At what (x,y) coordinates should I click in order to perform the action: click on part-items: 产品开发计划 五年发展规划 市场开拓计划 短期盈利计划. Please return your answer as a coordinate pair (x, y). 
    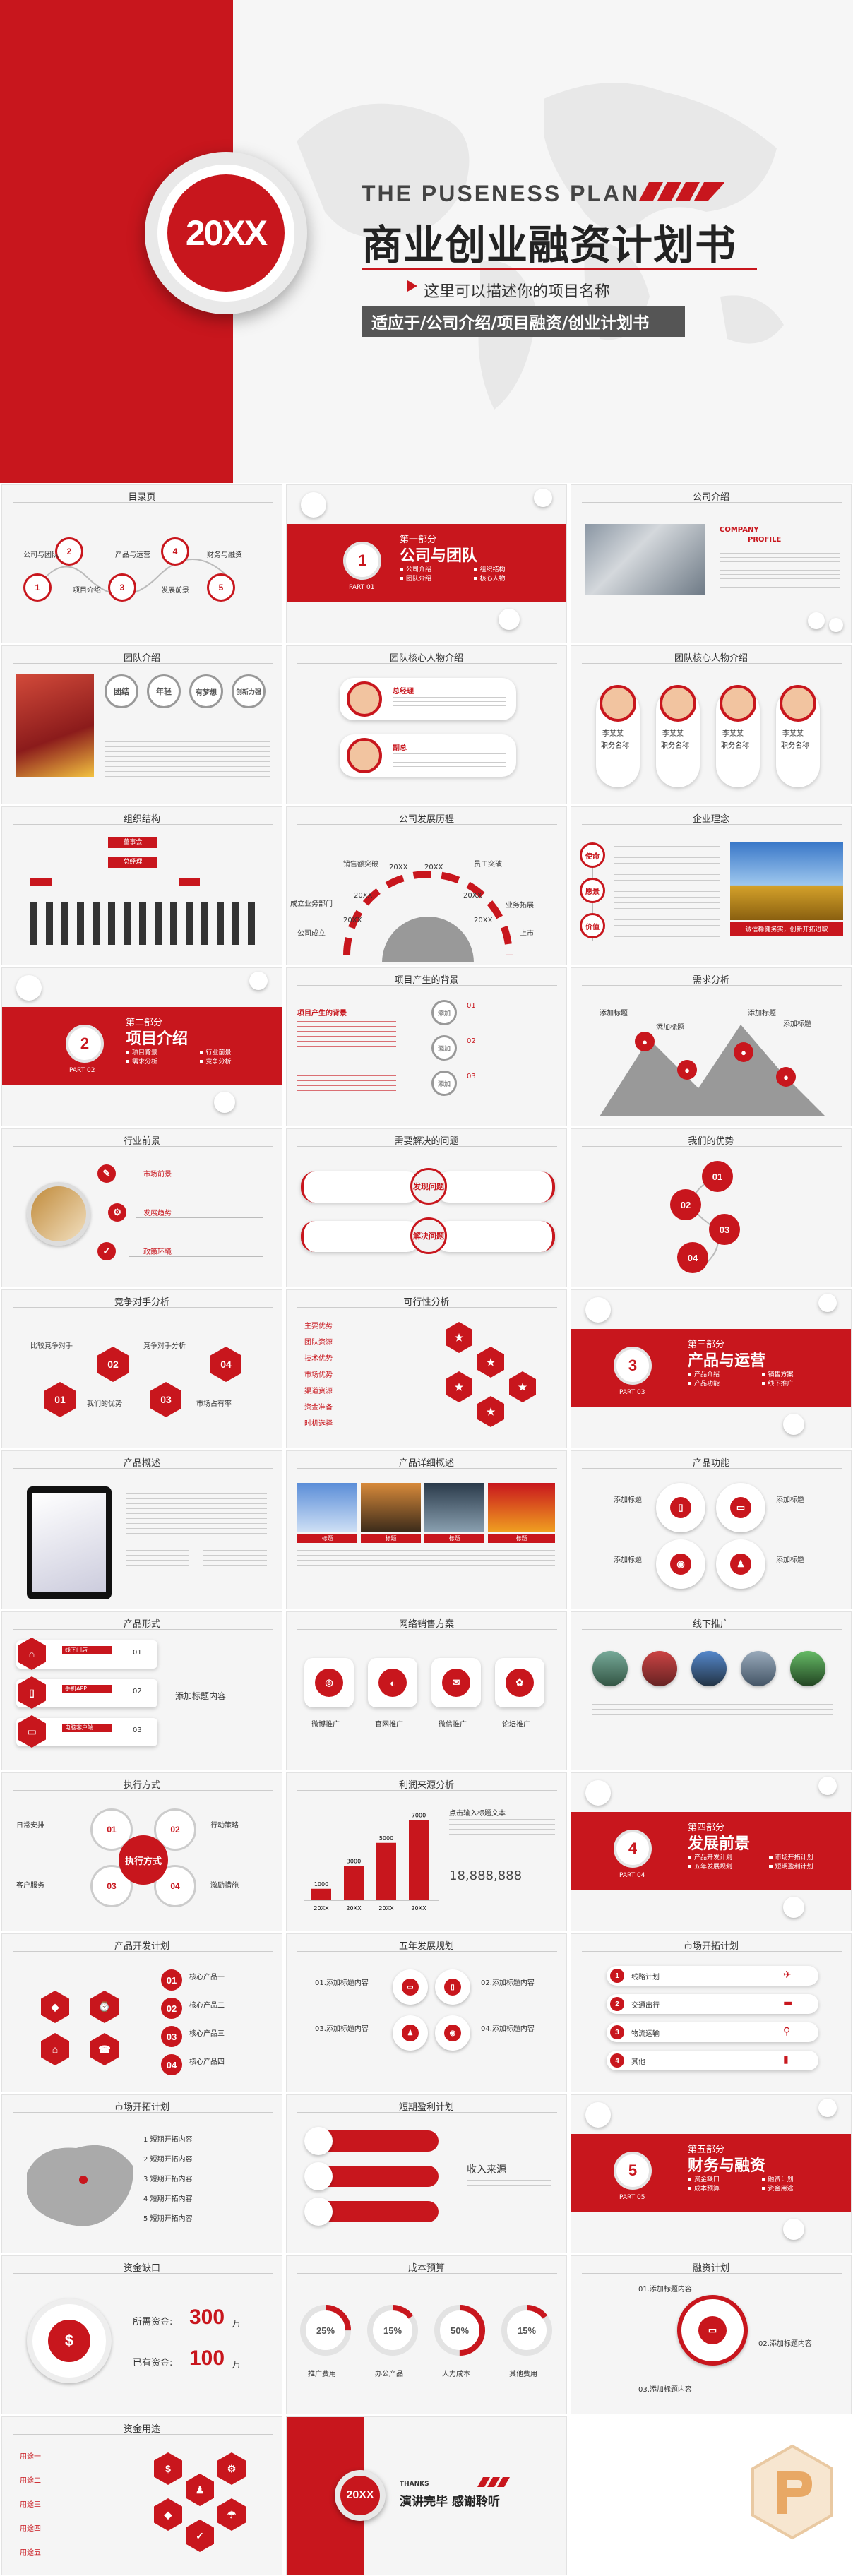
    Looking at the image, I should click on (765, 1863).